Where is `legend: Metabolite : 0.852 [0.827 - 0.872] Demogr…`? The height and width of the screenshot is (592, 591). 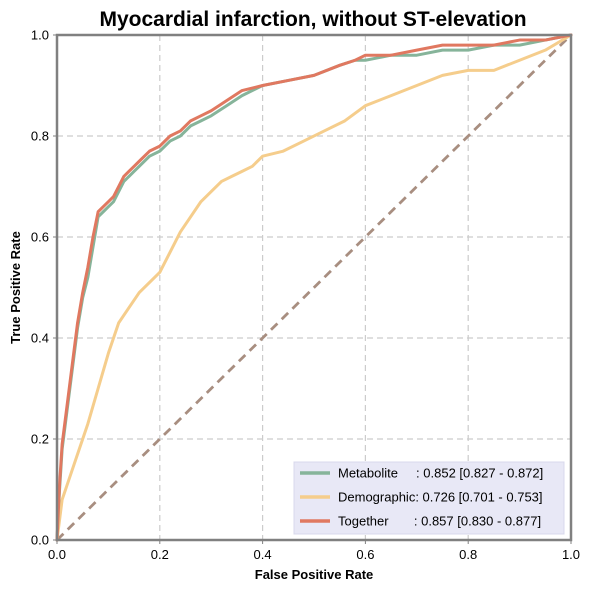
legend: Metabolite : 0.852 [0.827 - 0.872] Demogr… is located at coordinates (429, 498).